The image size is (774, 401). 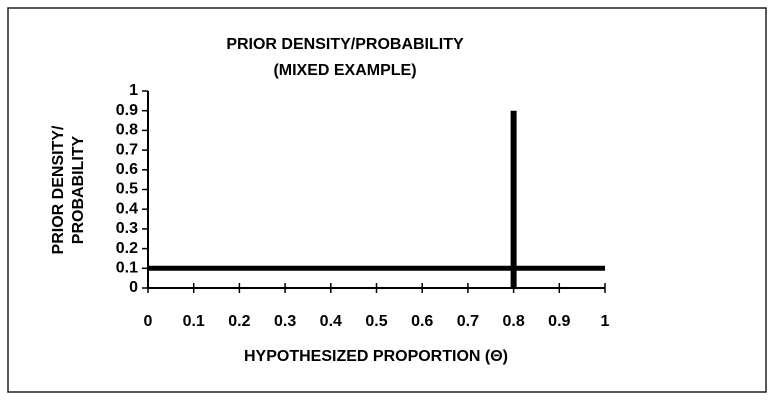 I want to click on x-tick-label: 0.4, so click(x=331, y=321).